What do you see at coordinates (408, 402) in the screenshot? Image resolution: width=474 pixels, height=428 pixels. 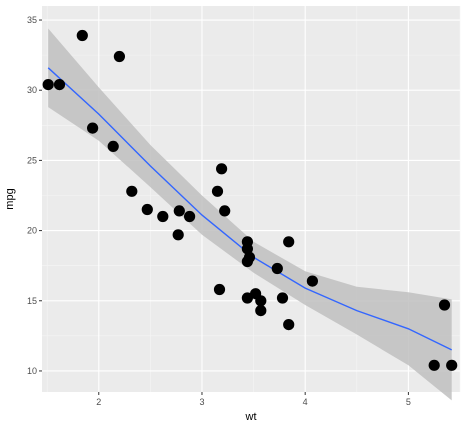 I see `x-tick-label: 5` at bounding box center [408, 402].